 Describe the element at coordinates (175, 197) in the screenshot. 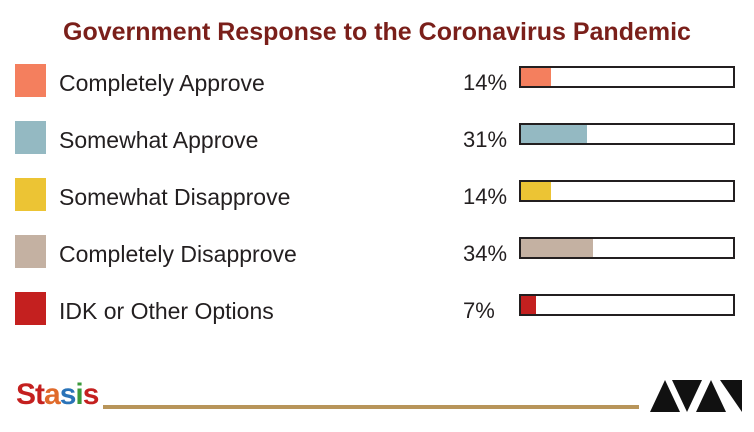

I see `category-label: Somewhat Disapprove` at that location.